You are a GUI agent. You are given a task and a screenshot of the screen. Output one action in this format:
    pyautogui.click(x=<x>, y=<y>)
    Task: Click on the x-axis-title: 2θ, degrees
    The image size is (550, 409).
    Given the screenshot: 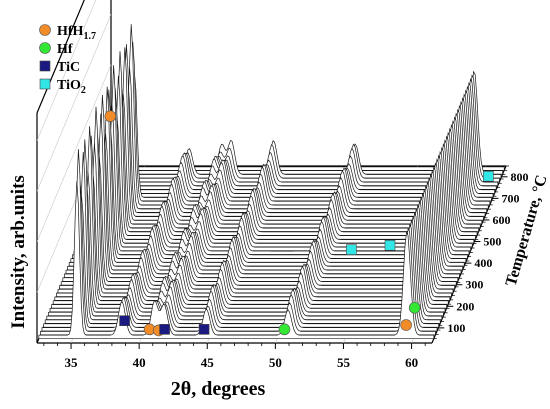 What is the action you would take?
    pyautogui.click(x=218, y=389)
    